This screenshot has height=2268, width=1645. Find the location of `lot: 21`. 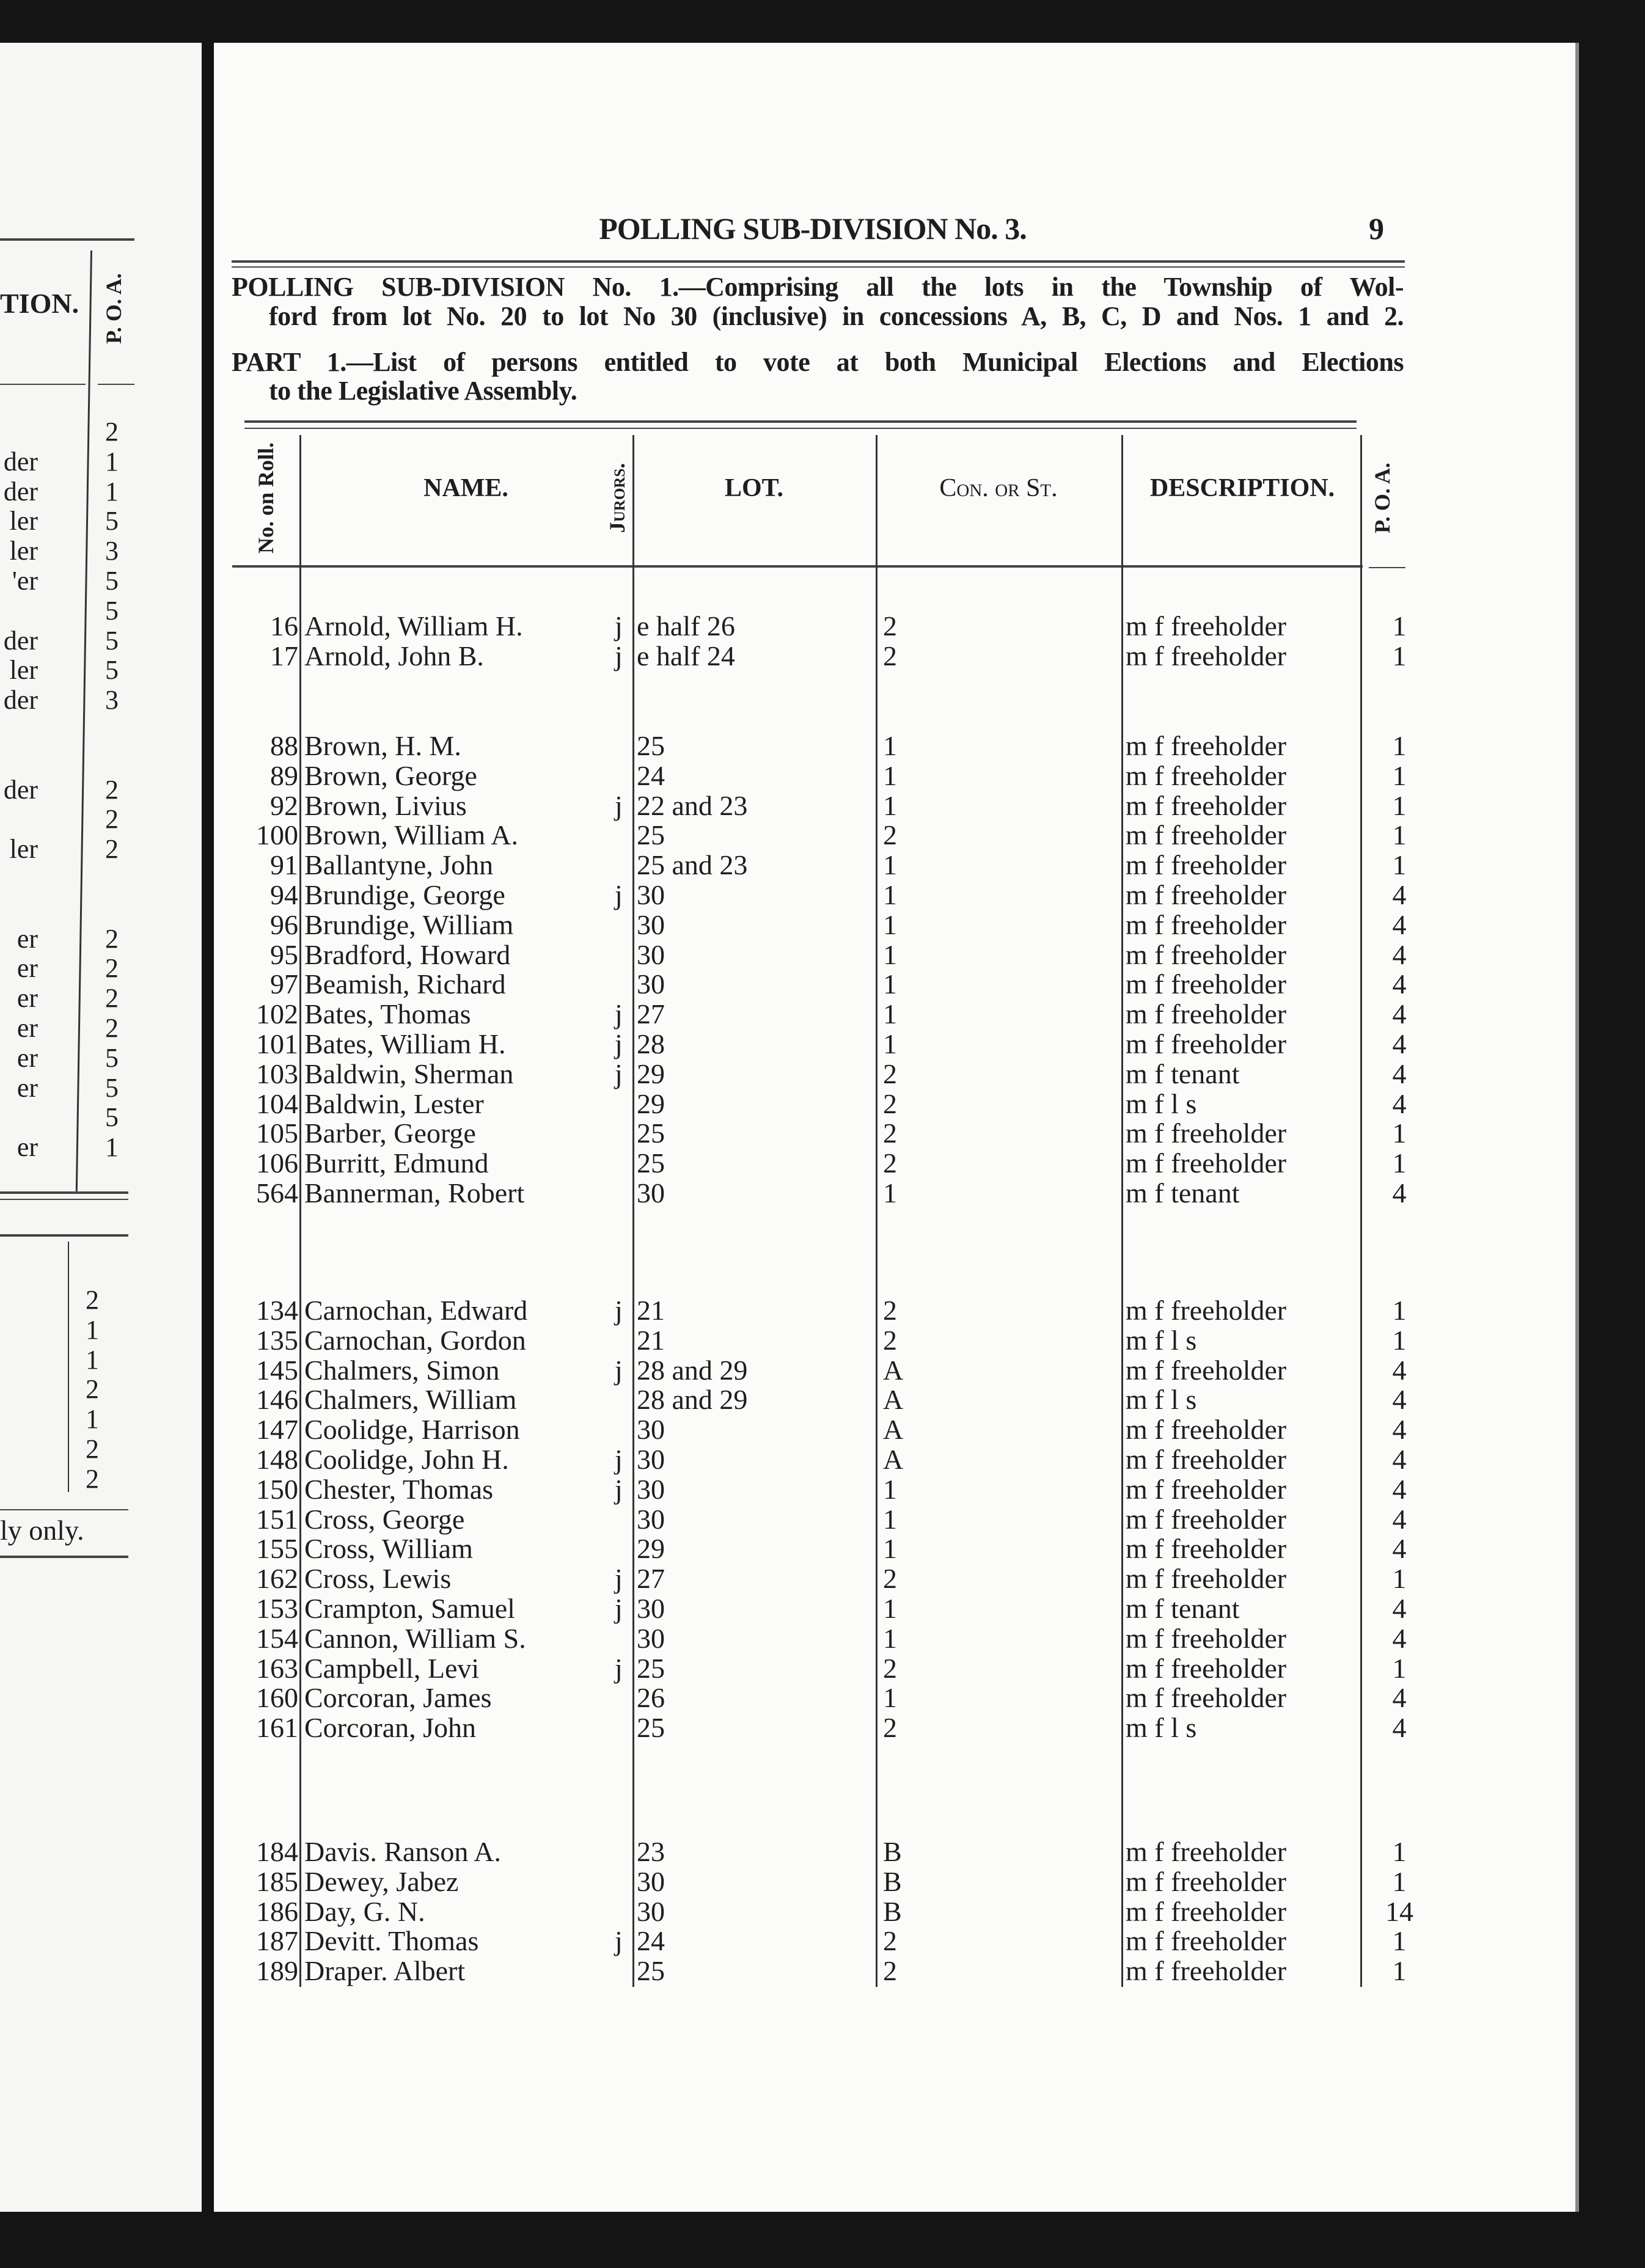

lot: 21 is located at coordinates (651, 1340).